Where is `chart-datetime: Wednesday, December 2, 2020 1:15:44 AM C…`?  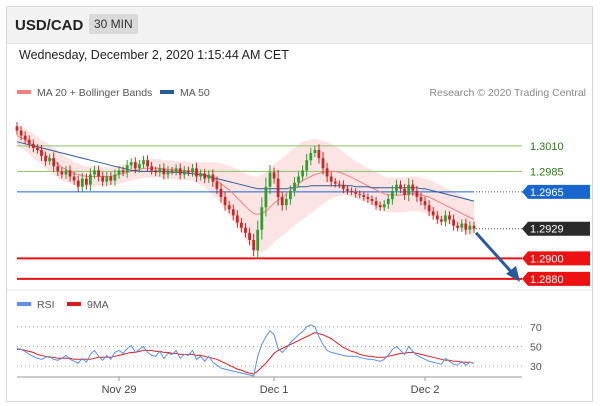 chart-datetime: Wednesday, December 2, 2020 1:15:44 AM C… is located at coordinates (154, 55).